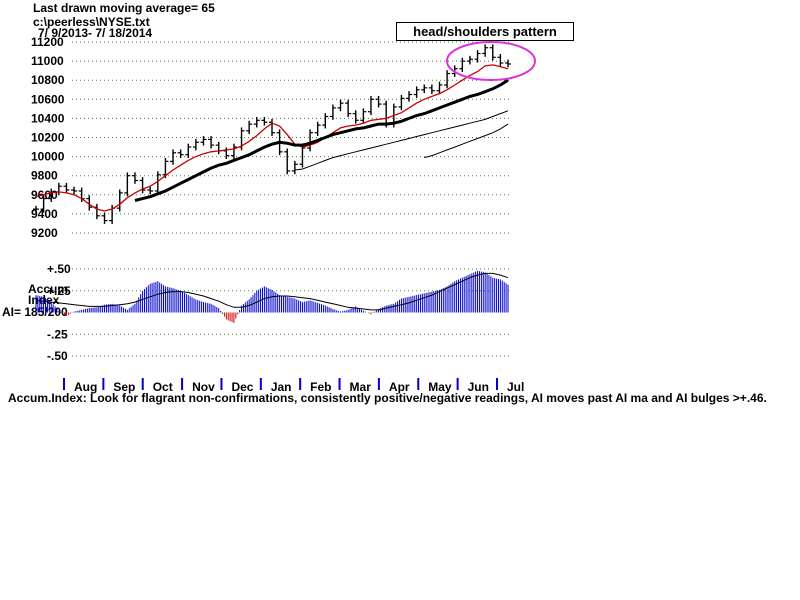 The image size is (800, 600). I want to click on accum-label: Accum, so click(48, 289).